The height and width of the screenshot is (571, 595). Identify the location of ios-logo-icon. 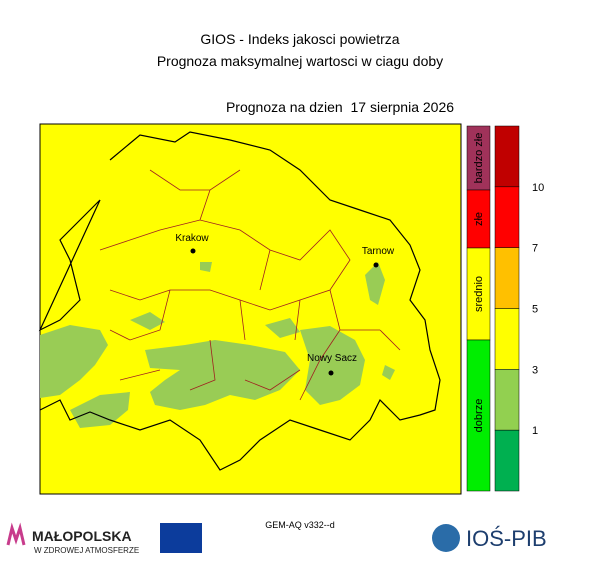
(446, 538).